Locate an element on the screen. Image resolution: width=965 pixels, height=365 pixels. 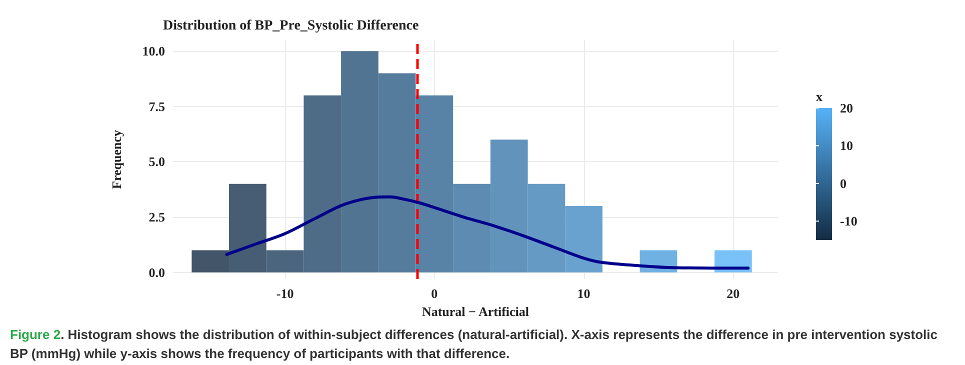
chart-title: Distribution of BP_Pre_Systolic Difference is located at coordinates (291, 26).